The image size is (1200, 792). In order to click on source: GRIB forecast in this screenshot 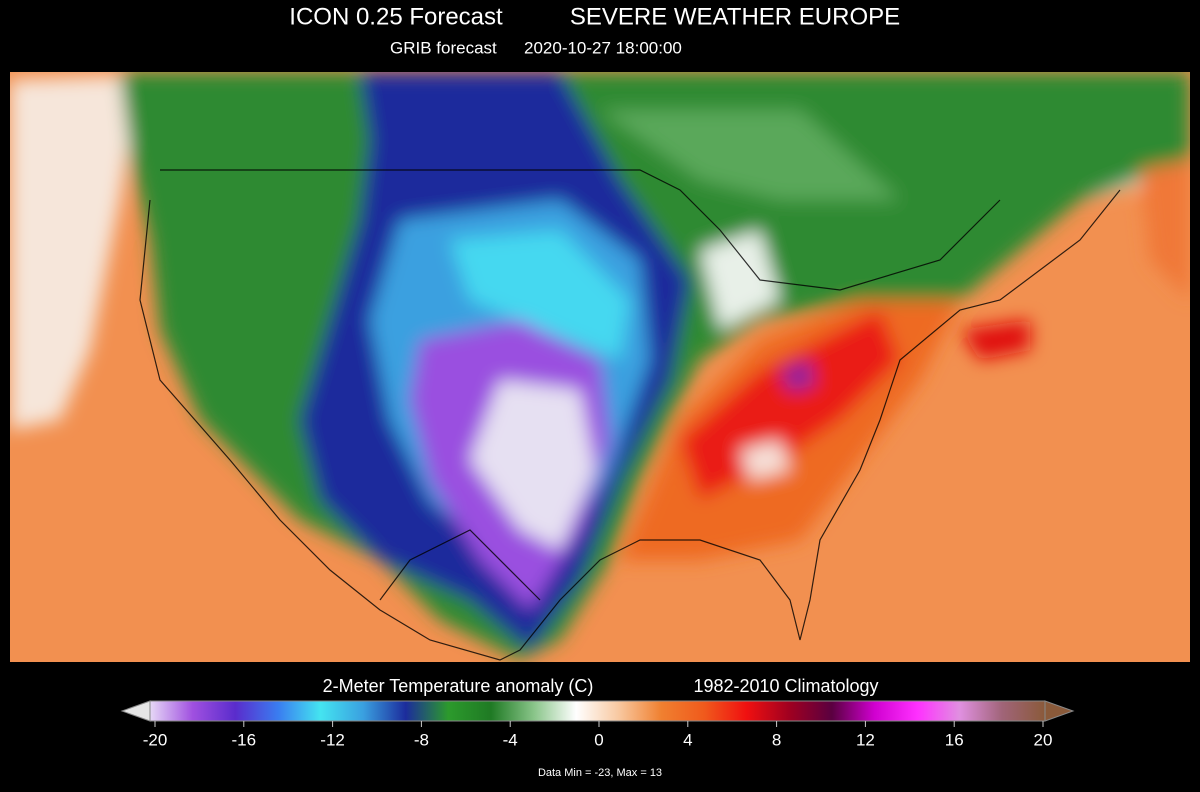, I will do `click(443, 47)`.